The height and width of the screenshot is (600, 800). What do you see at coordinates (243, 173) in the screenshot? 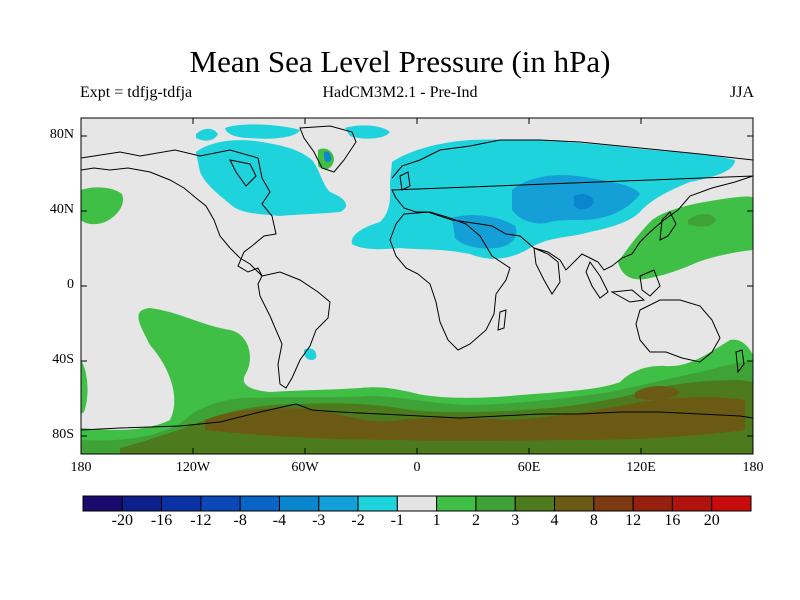
I see `coast-hudson` at bounding box center [243, 173].